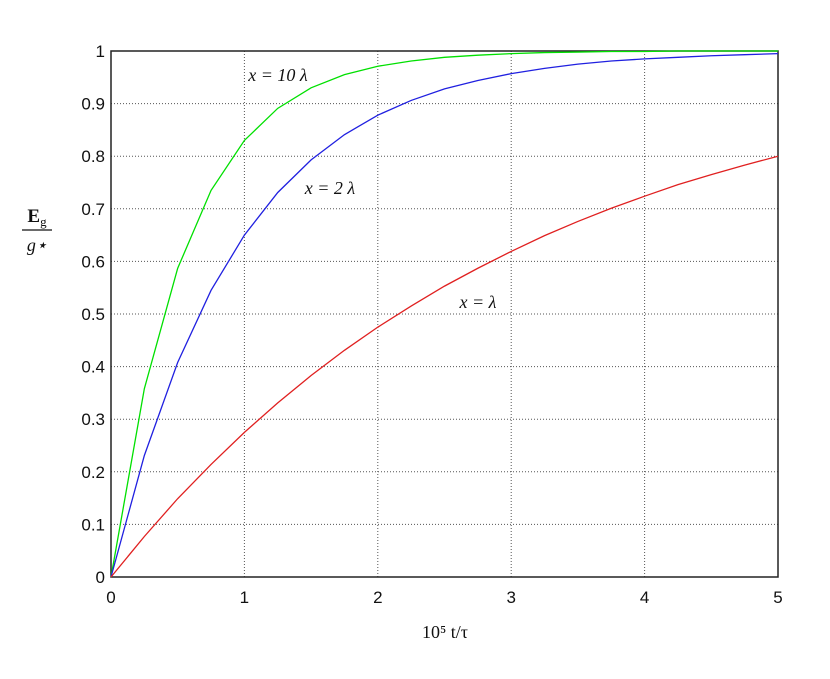 This screenshot has width=830, height=679. What do you see at coordinates (377, 597) in the screenshot?
I see `x-tick-label: 2` at bounding box center [377, 597].